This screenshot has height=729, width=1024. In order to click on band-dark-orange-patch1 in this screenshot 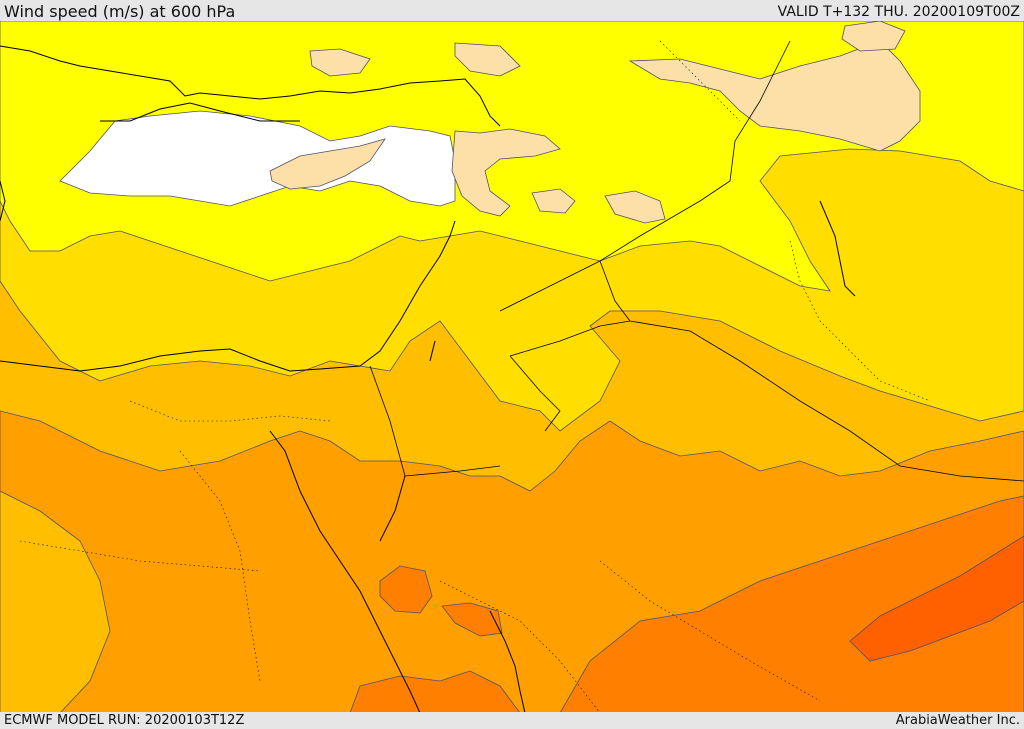, I will do `click(406, 589)`.